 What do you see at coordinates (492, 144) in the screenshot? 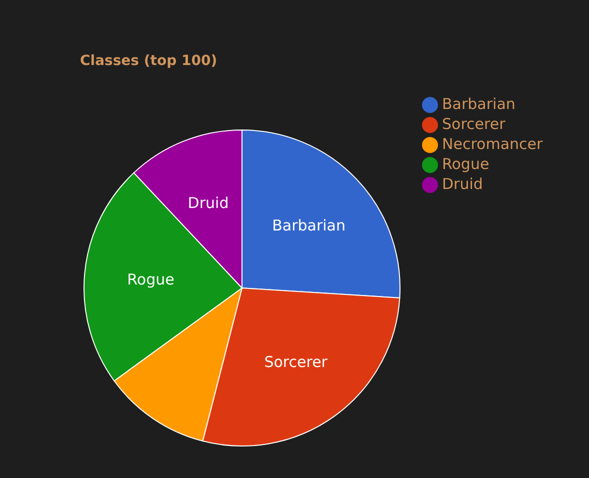
I see `legend-label: Necromancer` at bounding box center [492, 144].